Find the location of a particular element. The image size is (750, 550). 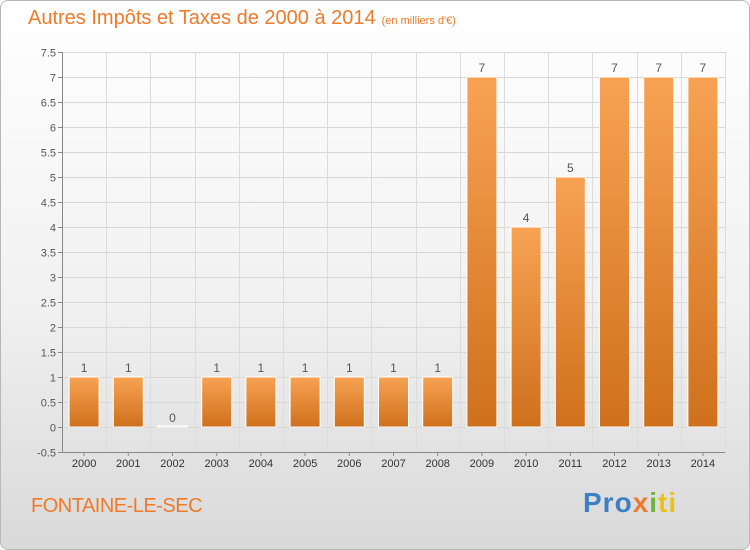

x-tick-label: 2013 is located at coordinates (658, 464).